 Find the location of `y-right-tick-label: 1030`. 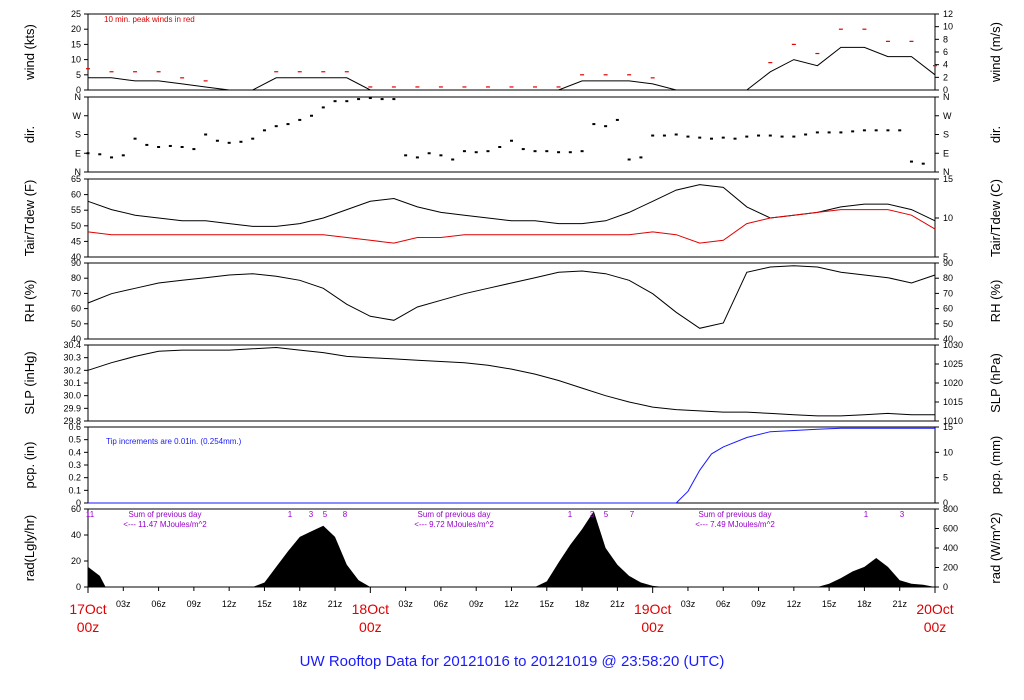

y-right-tick-label: 1030 is located at coordinates (953, 345).